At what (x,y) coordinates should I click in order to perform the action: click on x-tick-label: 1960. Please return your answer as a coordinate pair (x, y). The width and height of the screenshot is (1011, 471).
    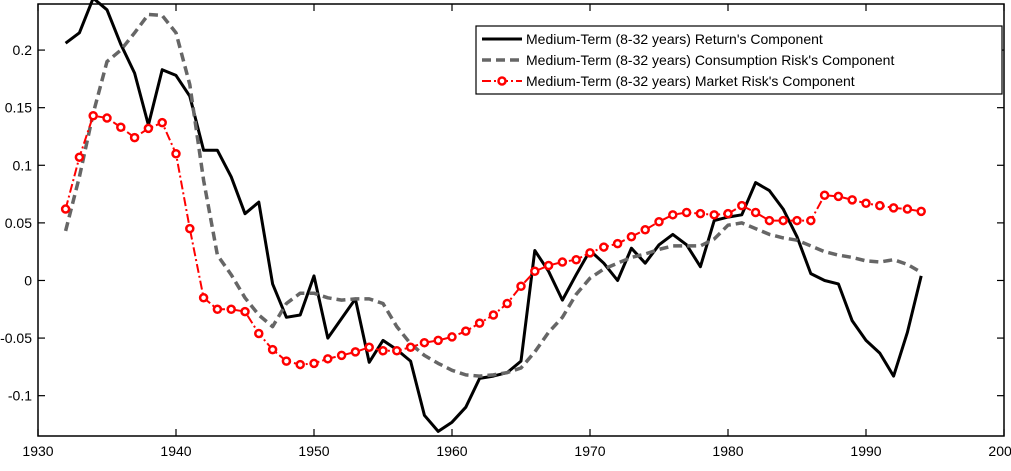
    Looking at the image, I should click on (451, 451).